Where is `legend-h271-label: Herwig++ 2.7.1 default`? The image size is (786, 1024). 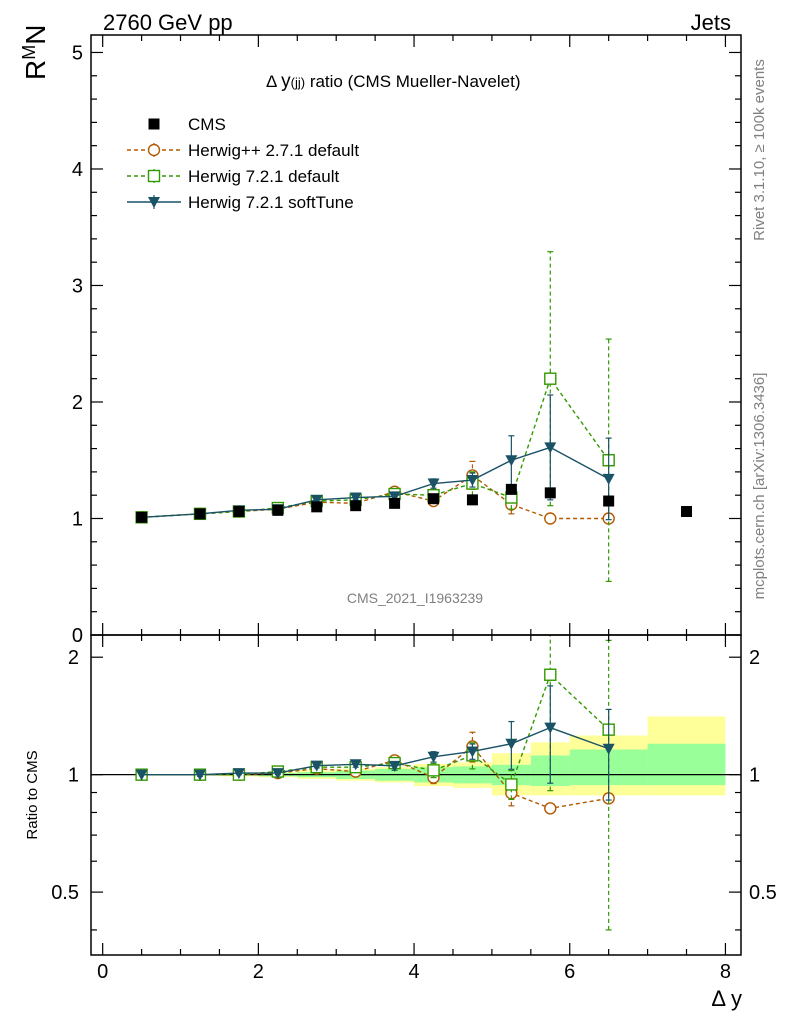
legend-h271-label: Herwig++ 2.7.1 default is located at coordinates (273, 150).